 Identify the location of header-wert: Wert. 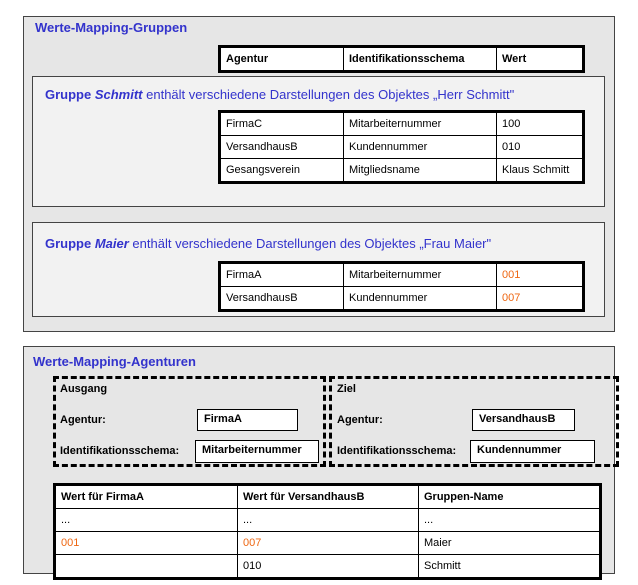
(540, 59).